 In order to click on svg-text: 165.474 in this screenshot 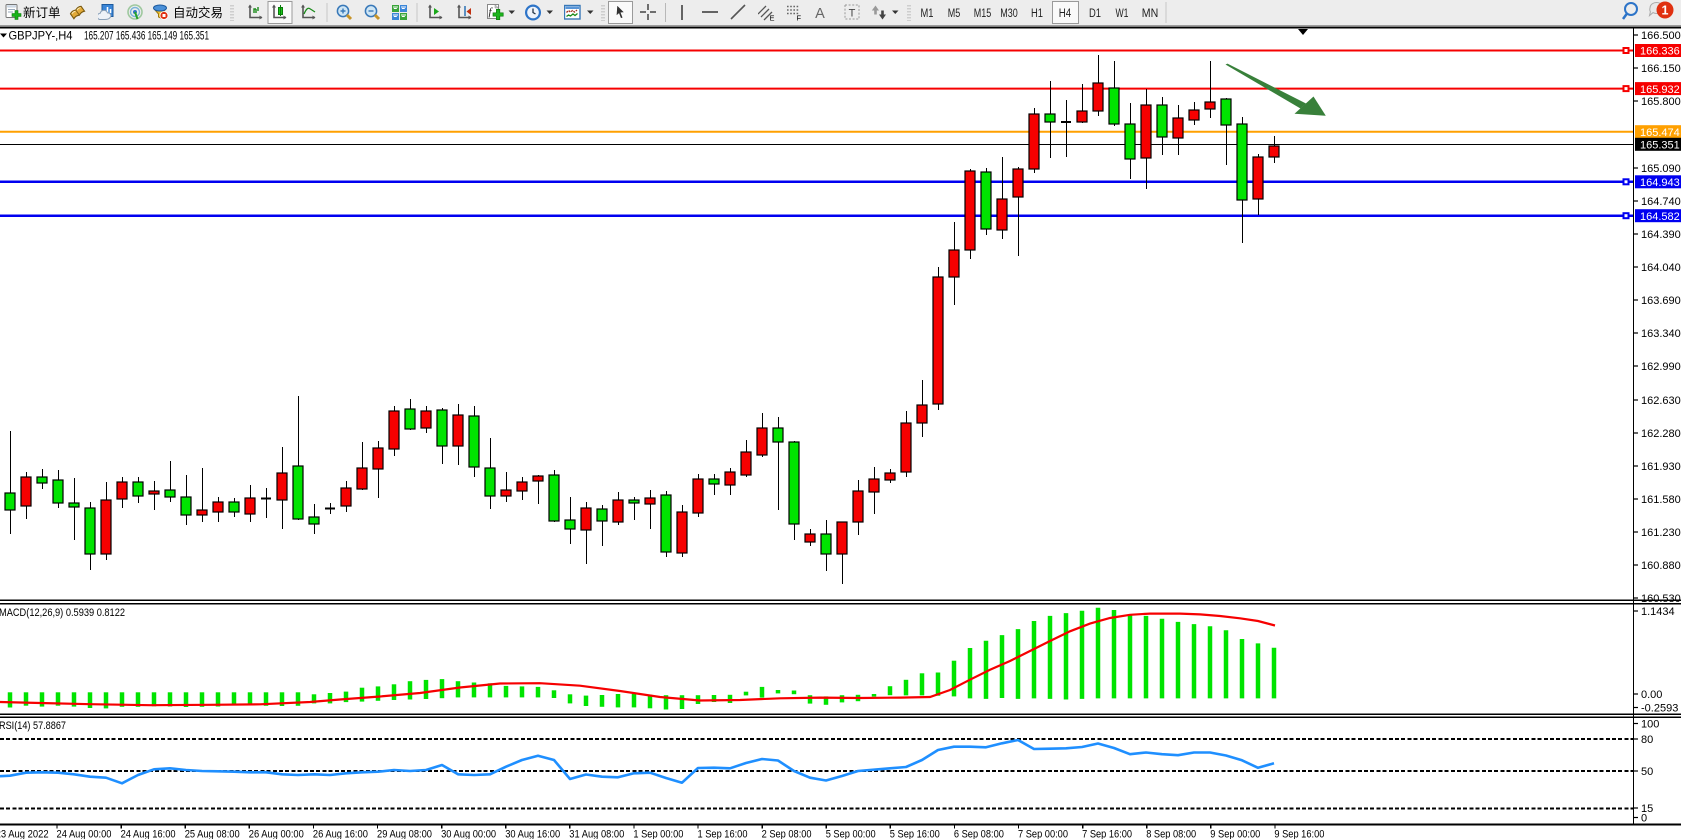, I will do `click(1660, 133)`.